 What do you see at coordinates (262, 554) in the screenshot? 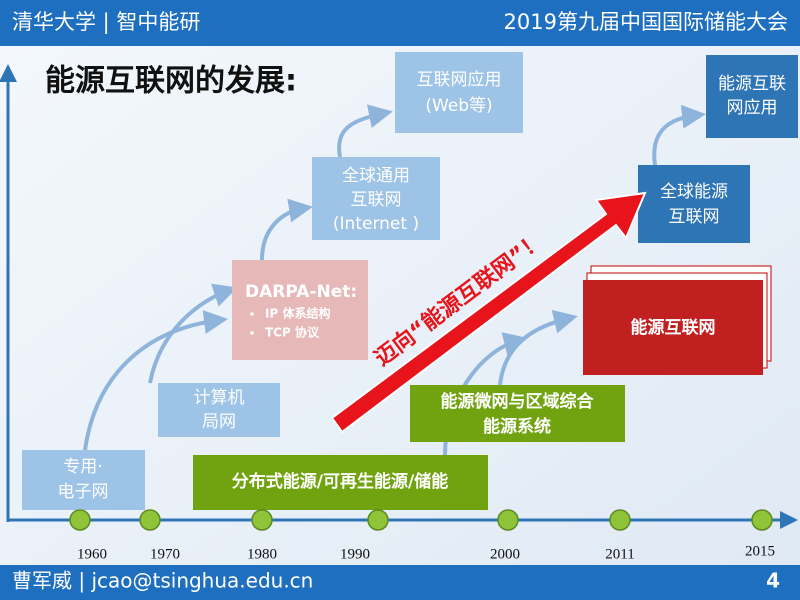
I see `year-label: 1980` at bounding box center [262, 554].